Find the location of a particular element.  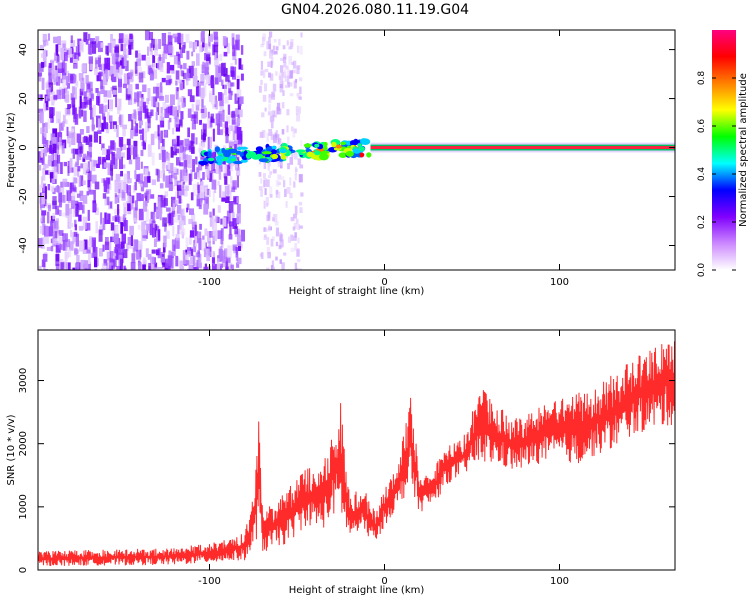

x-axis-label: Height of straight line (km) is located at coordinates (357, 590).